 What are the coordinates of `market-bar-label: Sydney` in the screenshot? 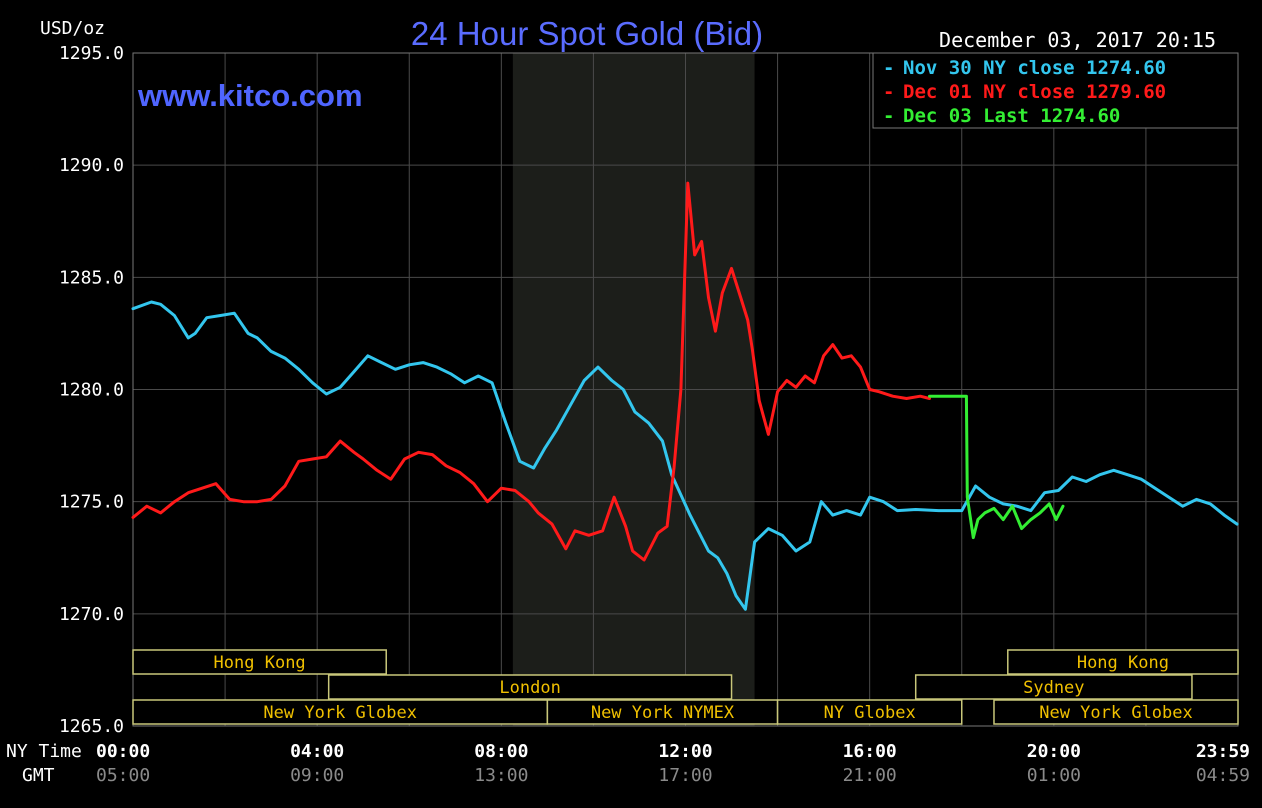 It's located at (1053, 688).